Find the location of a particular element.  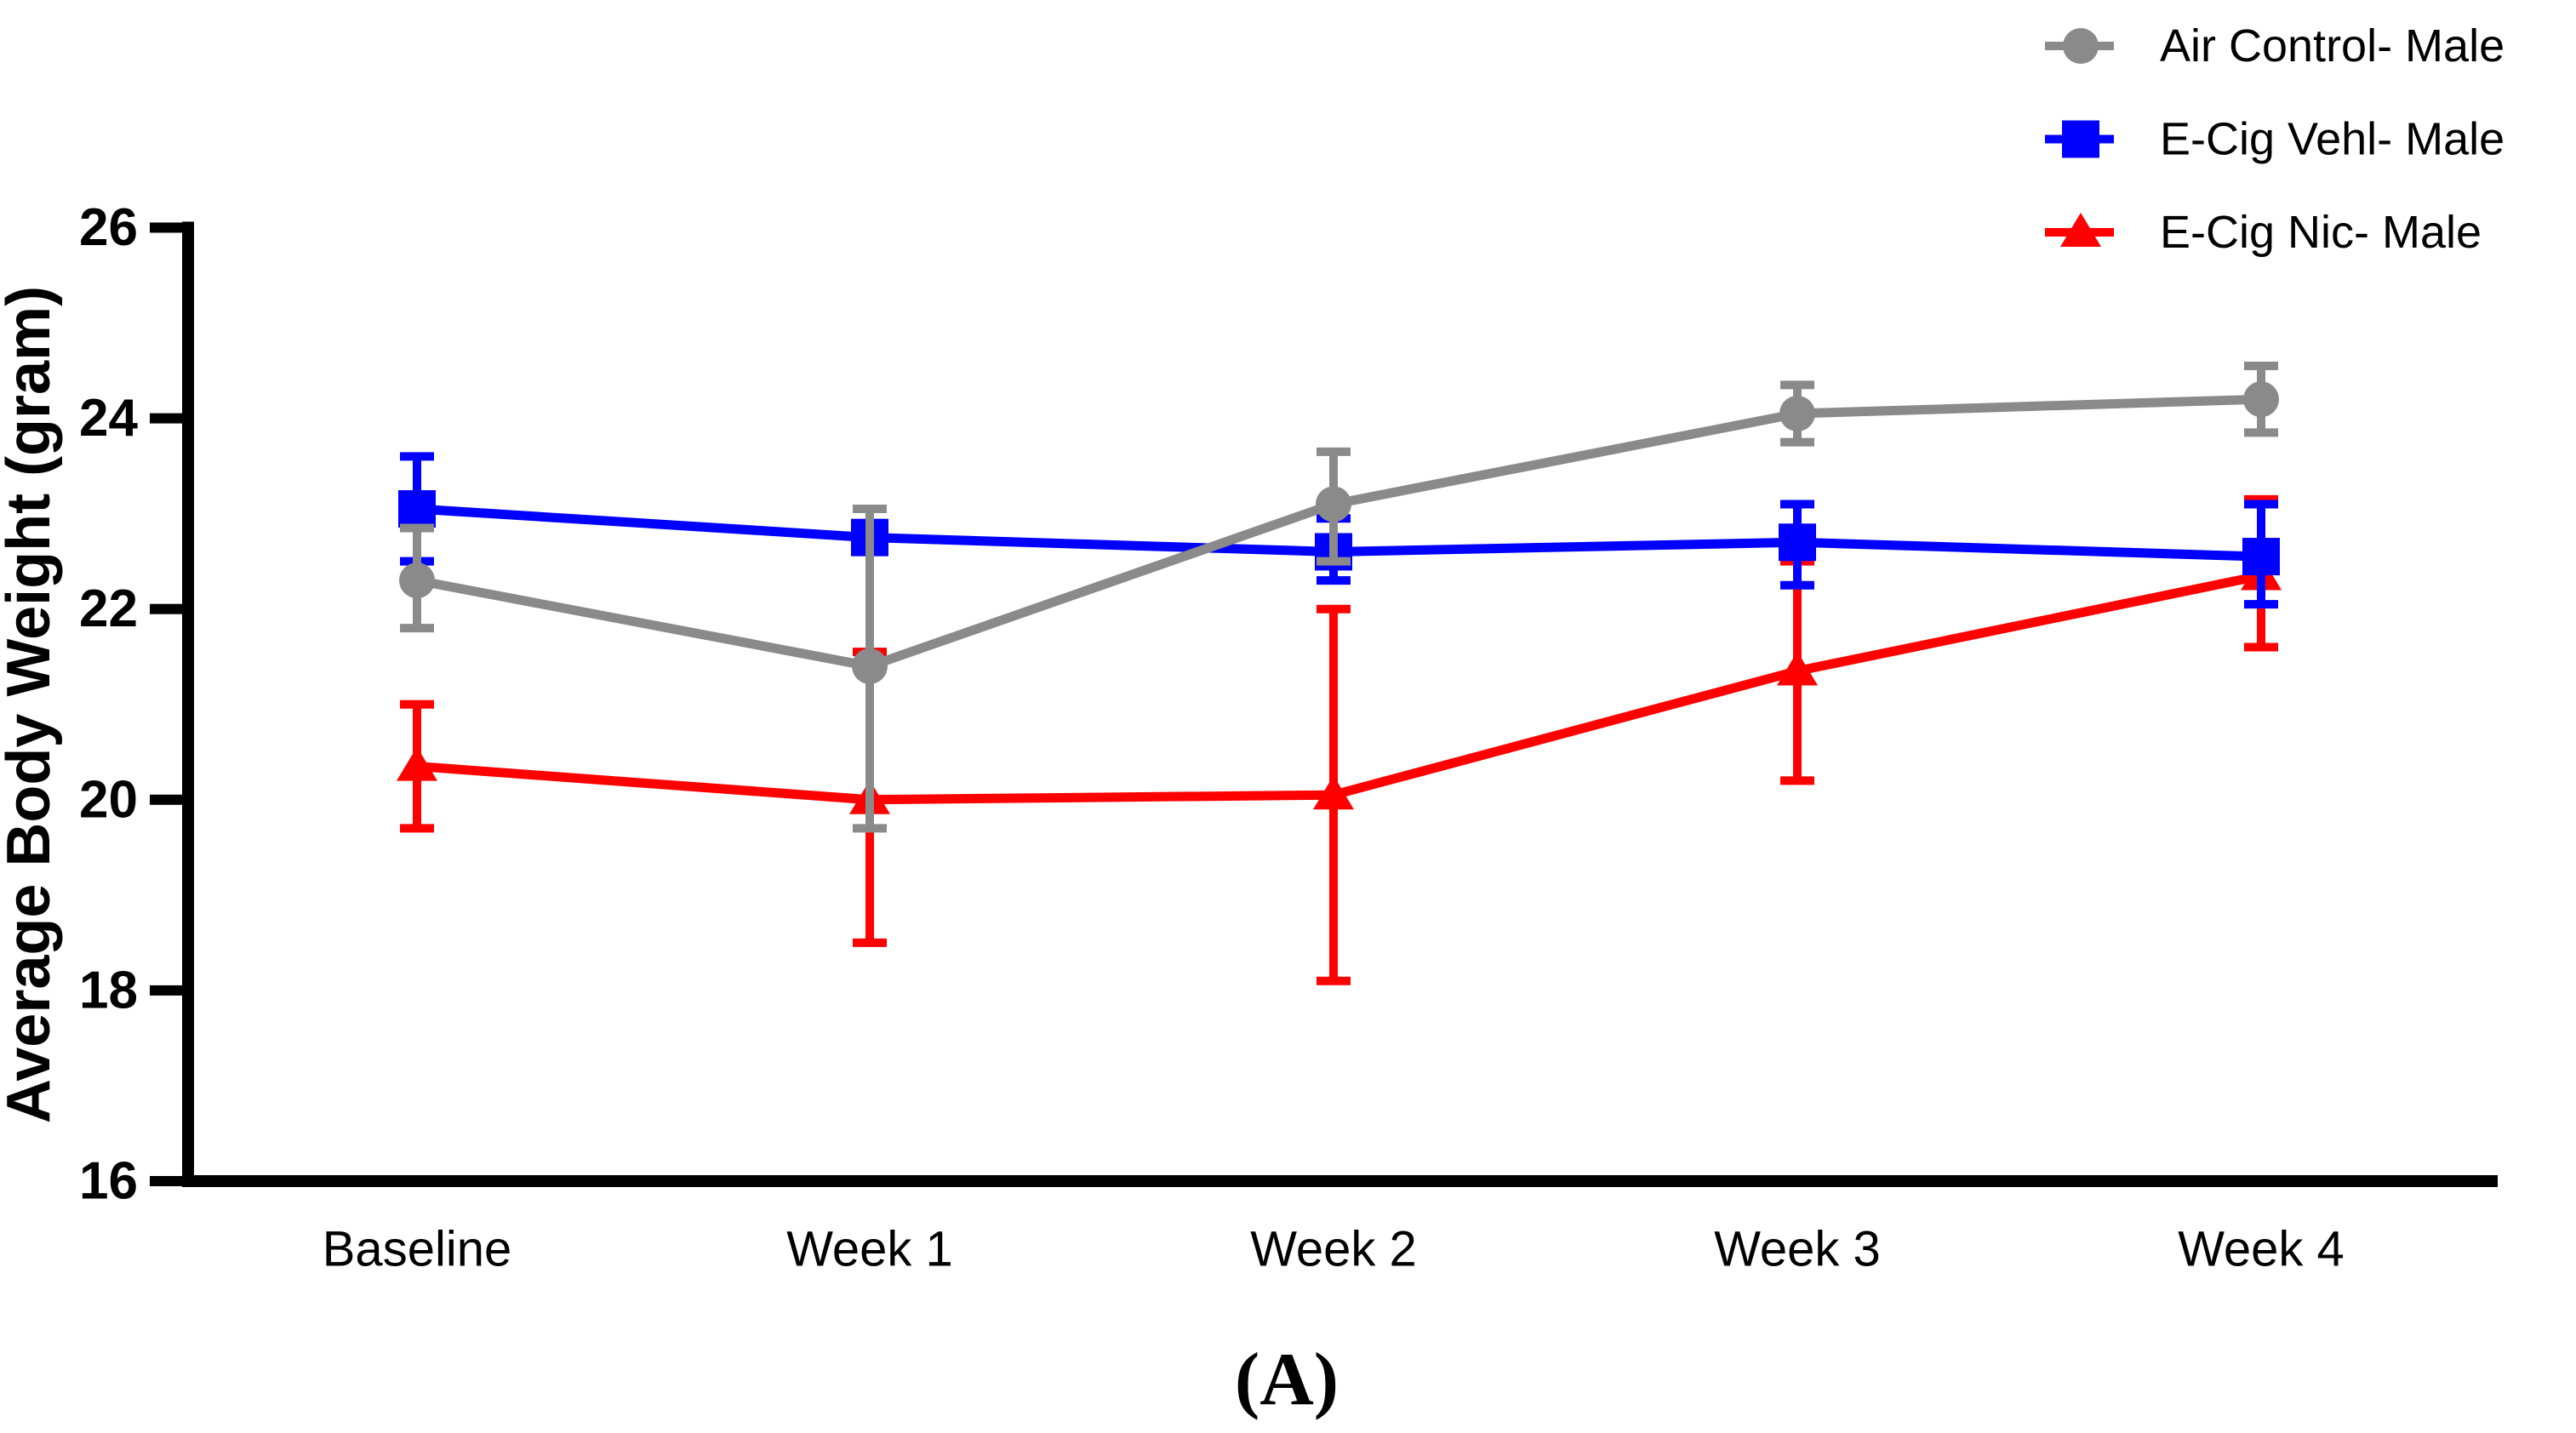

y-tick-label: 22 is located at coordinates (108, 608).